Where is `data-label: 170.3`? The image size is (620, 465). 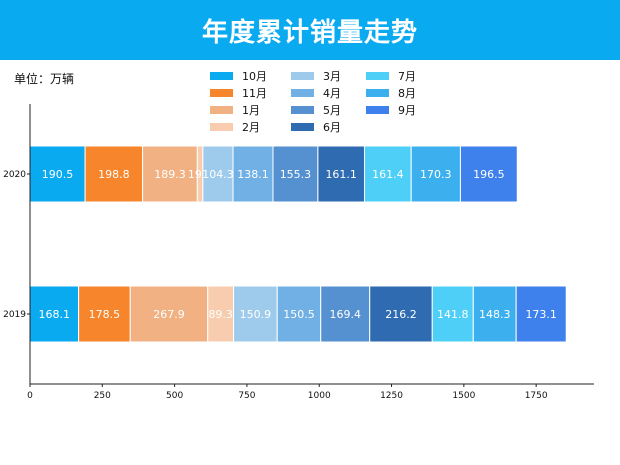 data-label: 170.3 is located at coordinates (436, 174).